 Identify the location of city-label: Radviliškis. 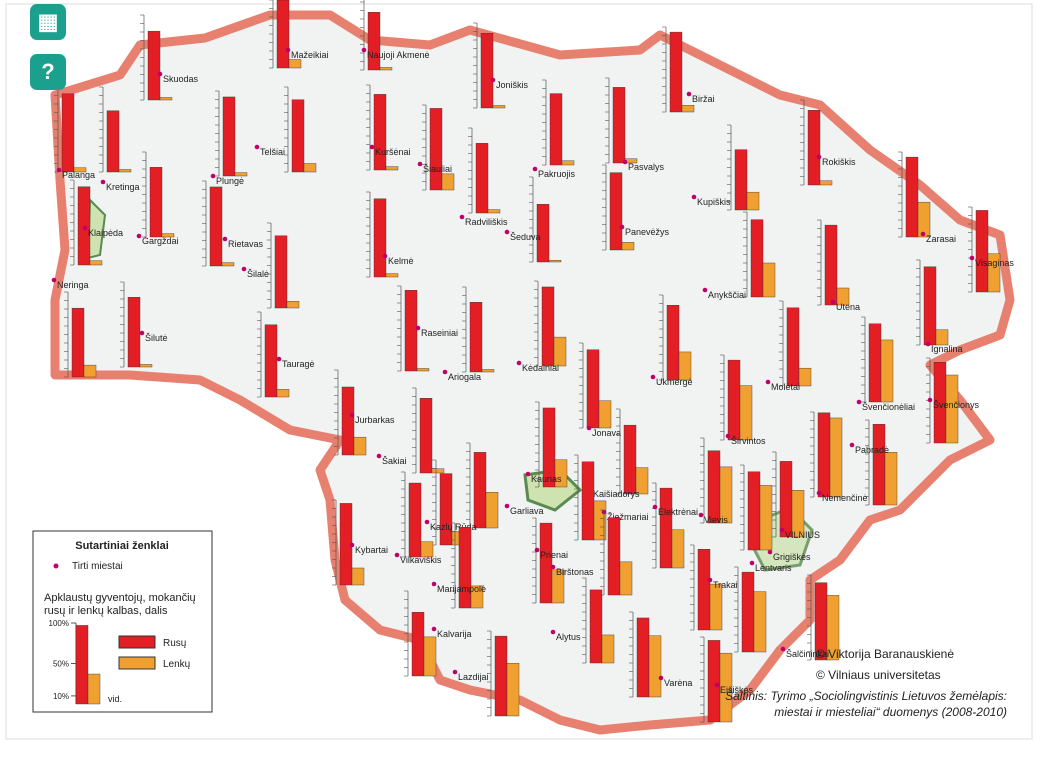
(486, 222).